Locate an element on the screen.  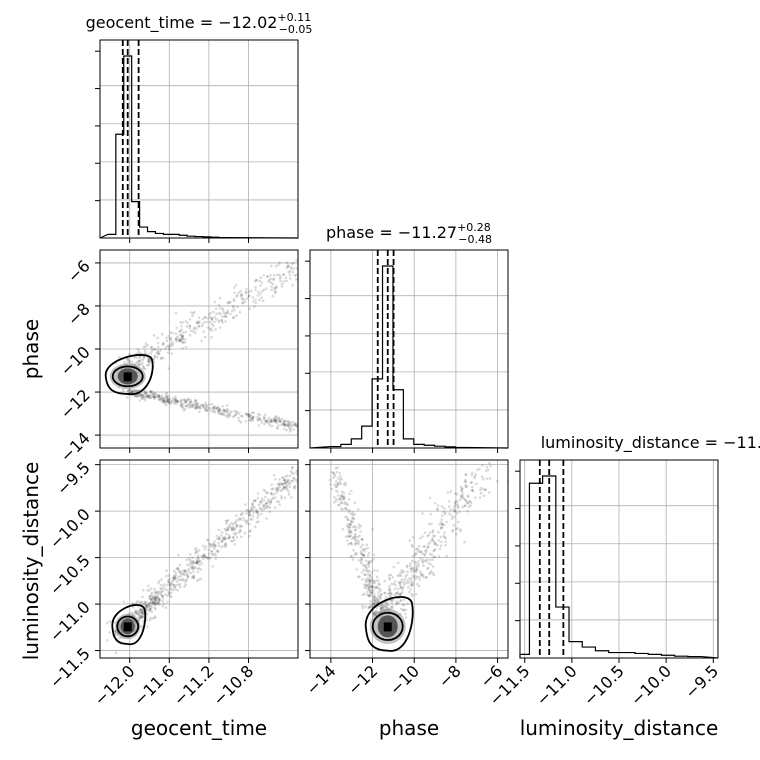
y-axis-label-phase: phase is located at coordinates (31, 349).